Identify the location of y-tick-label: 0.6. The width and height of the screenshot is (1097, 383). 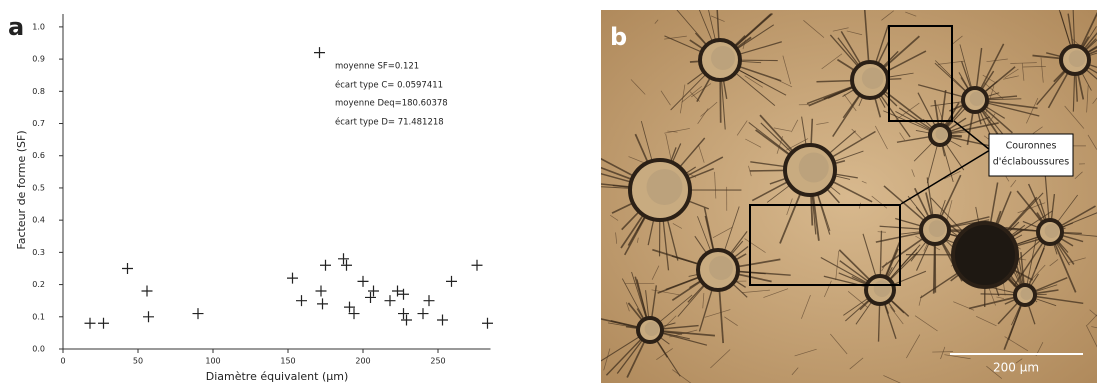
(38, 155).